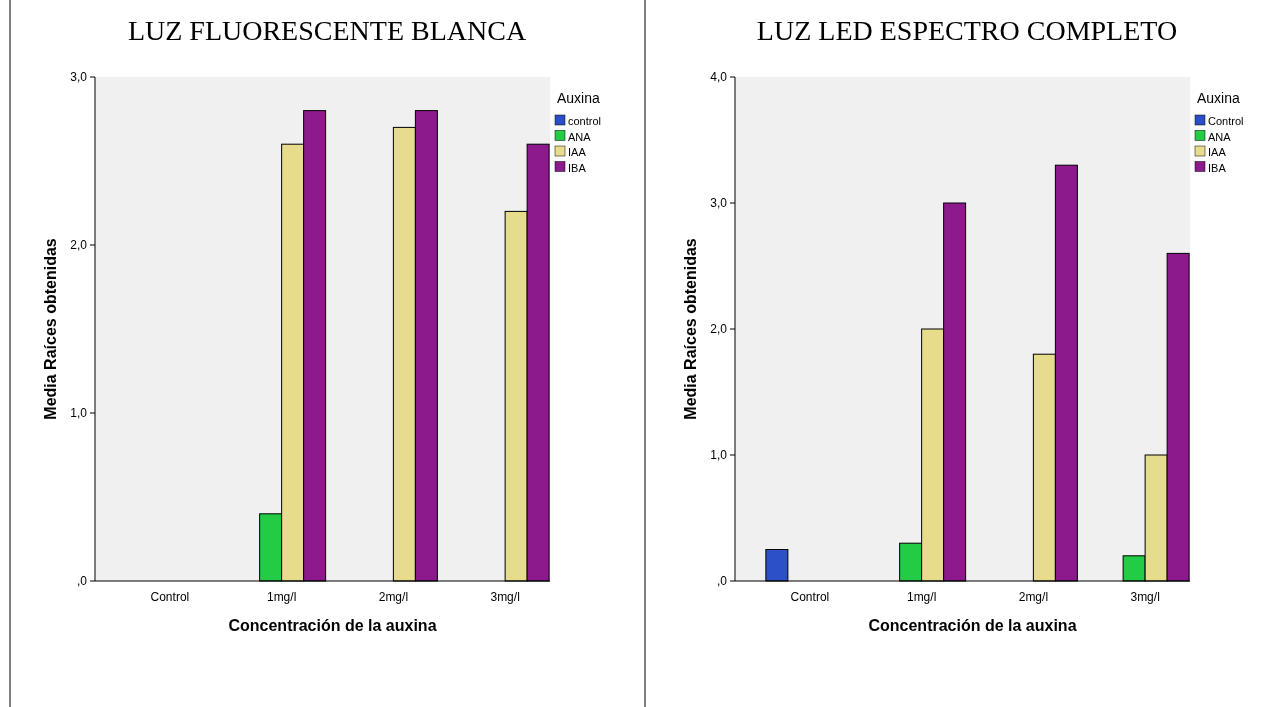 The image size is (1272, 707). What do you see at coordinates (719, 77) in the screenshot?
I see `y-tick-label: 4,0` at bounding box center [719, 77].